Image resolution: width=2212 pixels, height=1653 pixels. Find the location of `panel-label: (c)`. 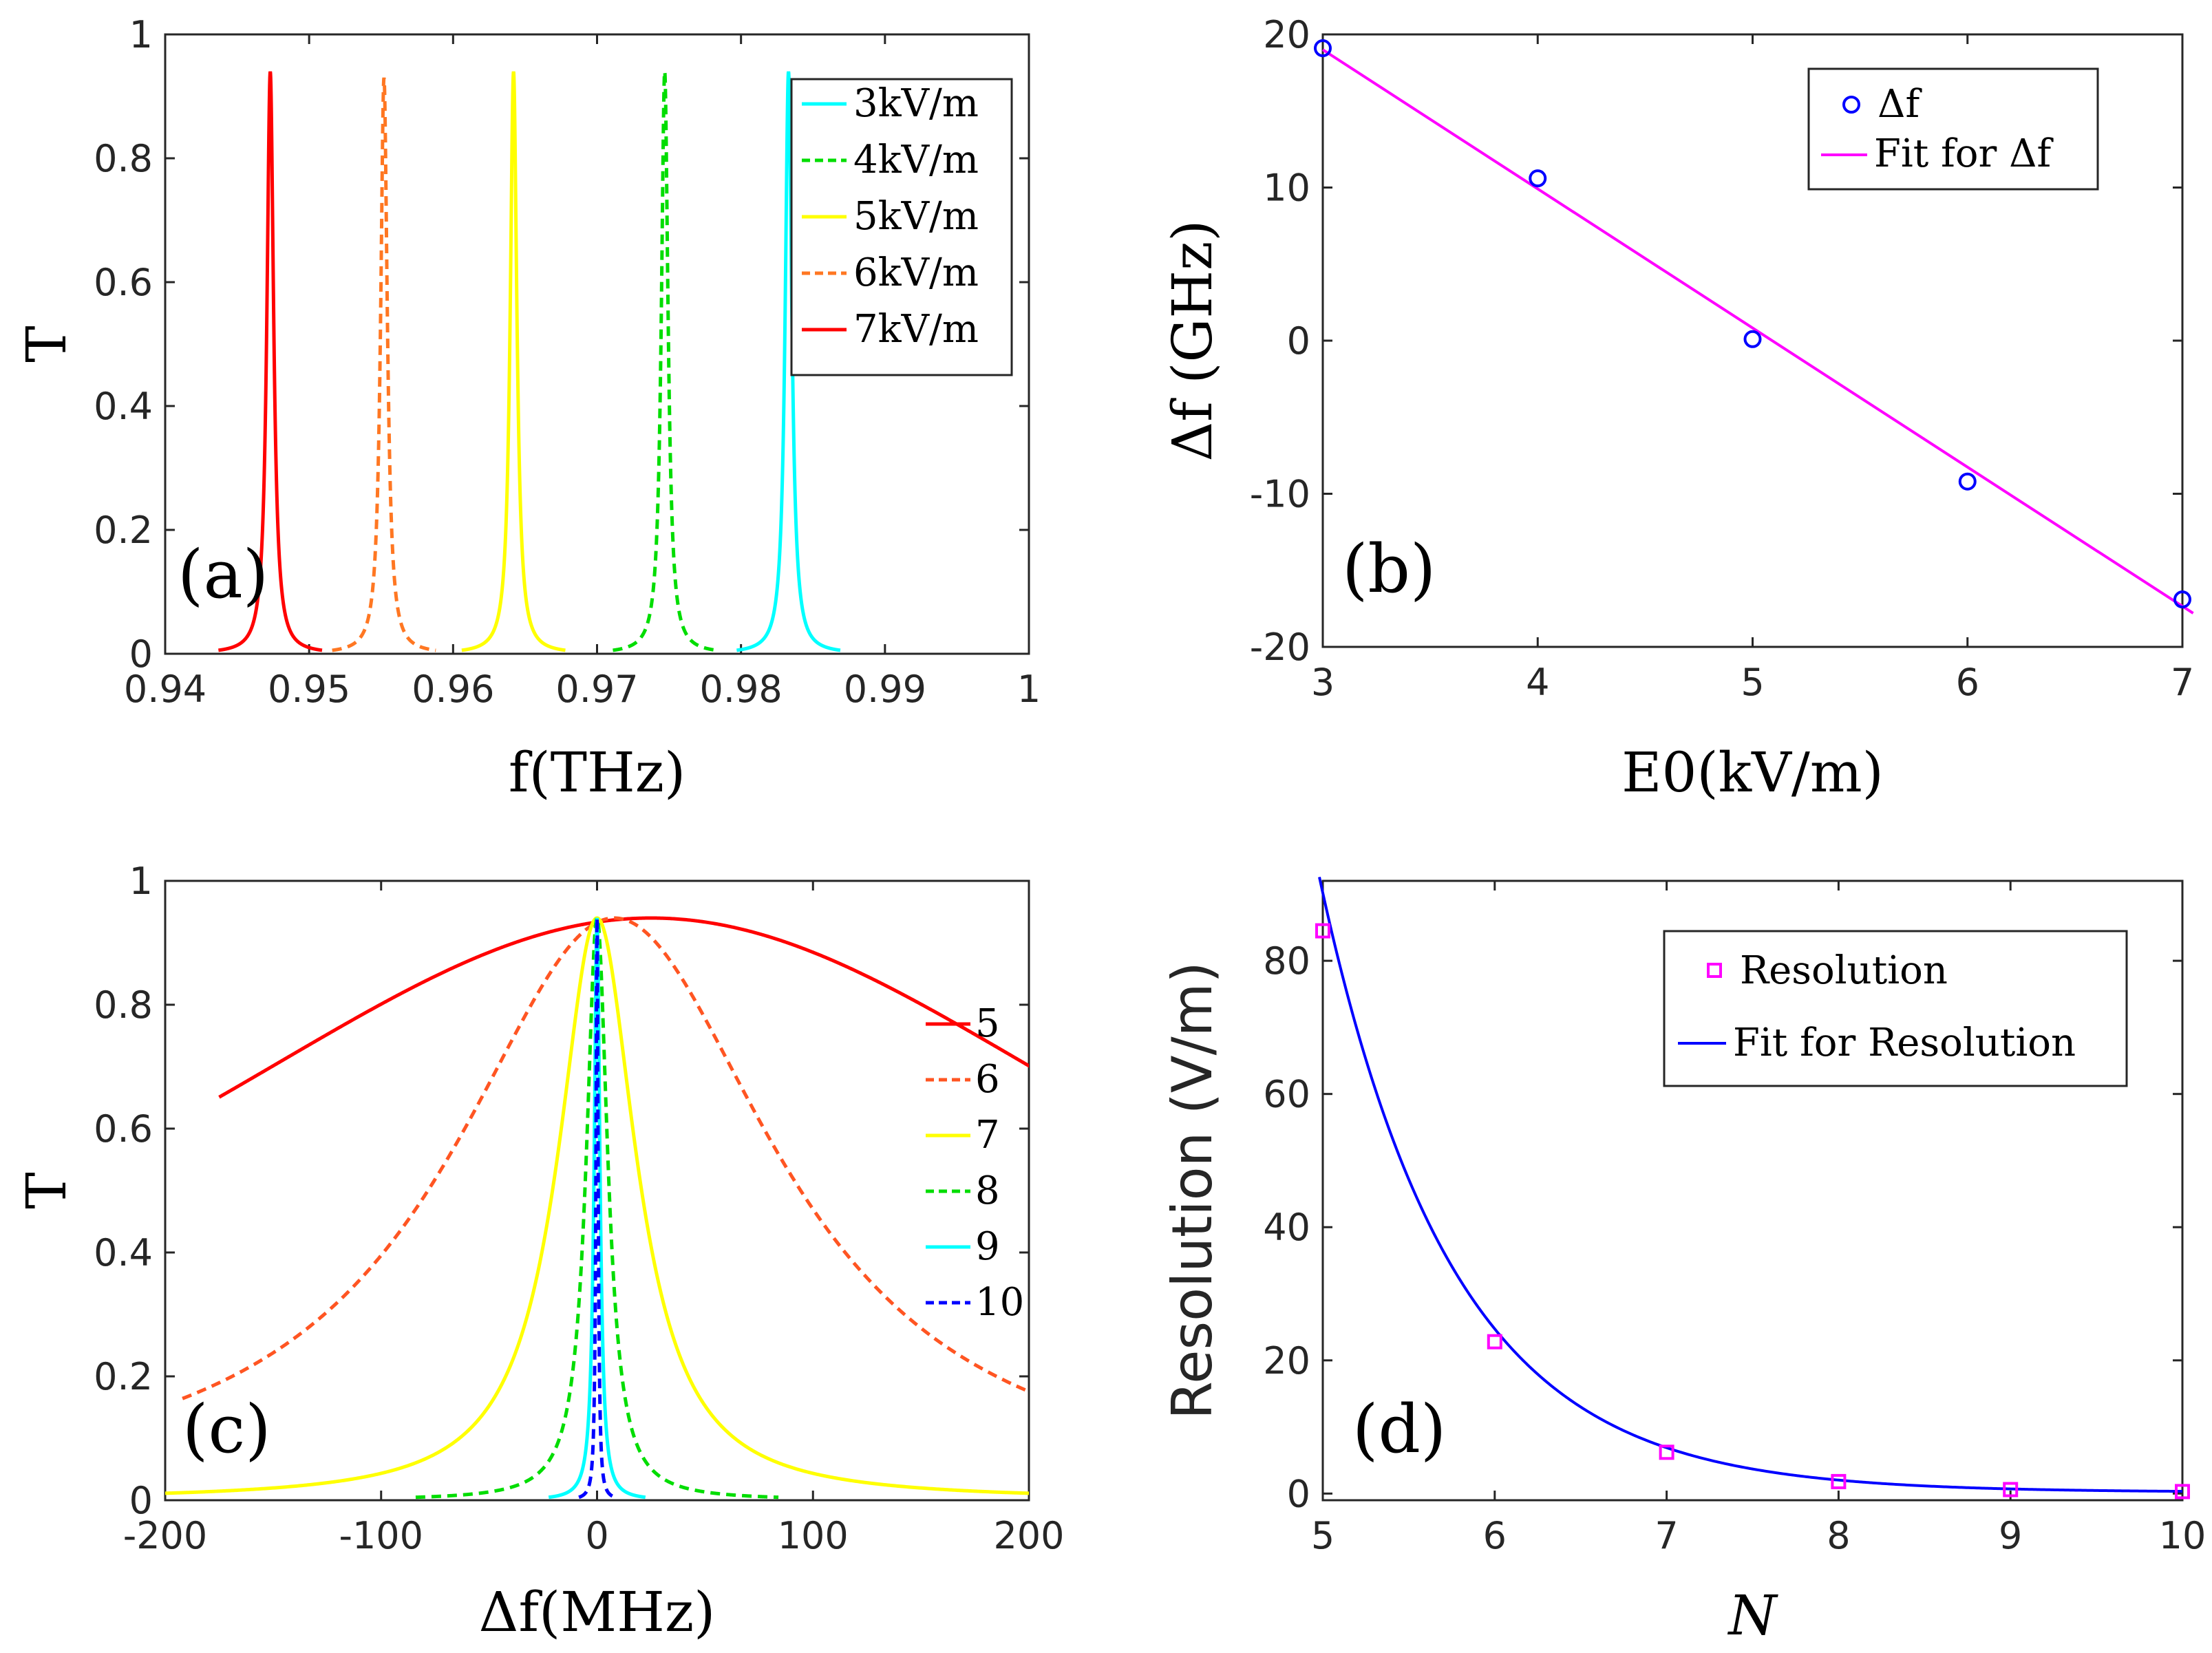

panel-label: (c) is located at coordinates (226, 1430).